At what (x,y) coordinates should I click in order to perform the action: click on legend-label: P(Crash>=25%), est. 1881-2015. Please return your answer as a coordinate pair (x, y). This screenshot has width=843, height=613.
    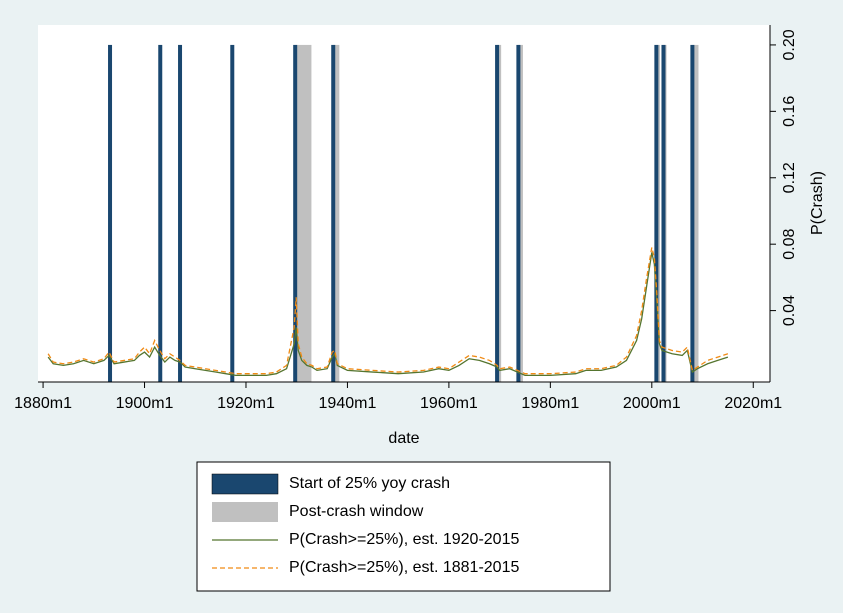
    Looking at the image, I should click on (404, 567).